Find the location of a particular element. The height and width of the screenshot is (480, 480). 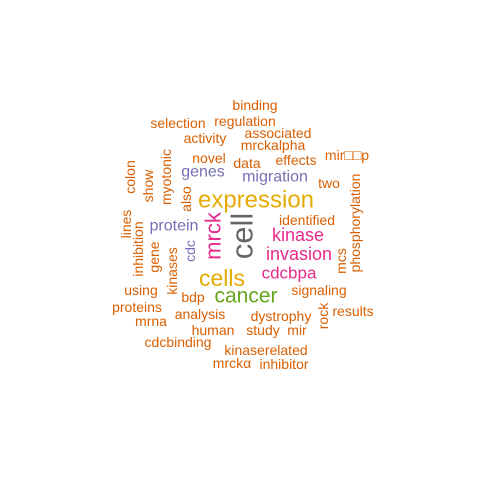

word-4: mrck is located at coordinates (213, 235).